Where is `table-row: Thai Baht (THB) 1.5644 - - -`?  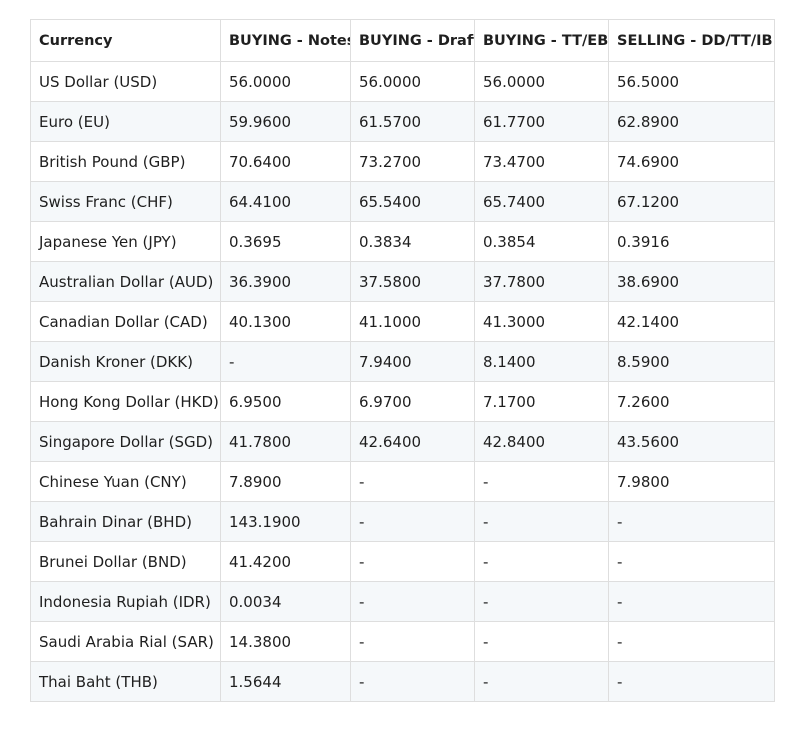 table-row: Thai Baht (THB) 1.5644 - - - is located at coordinates (402, 681).